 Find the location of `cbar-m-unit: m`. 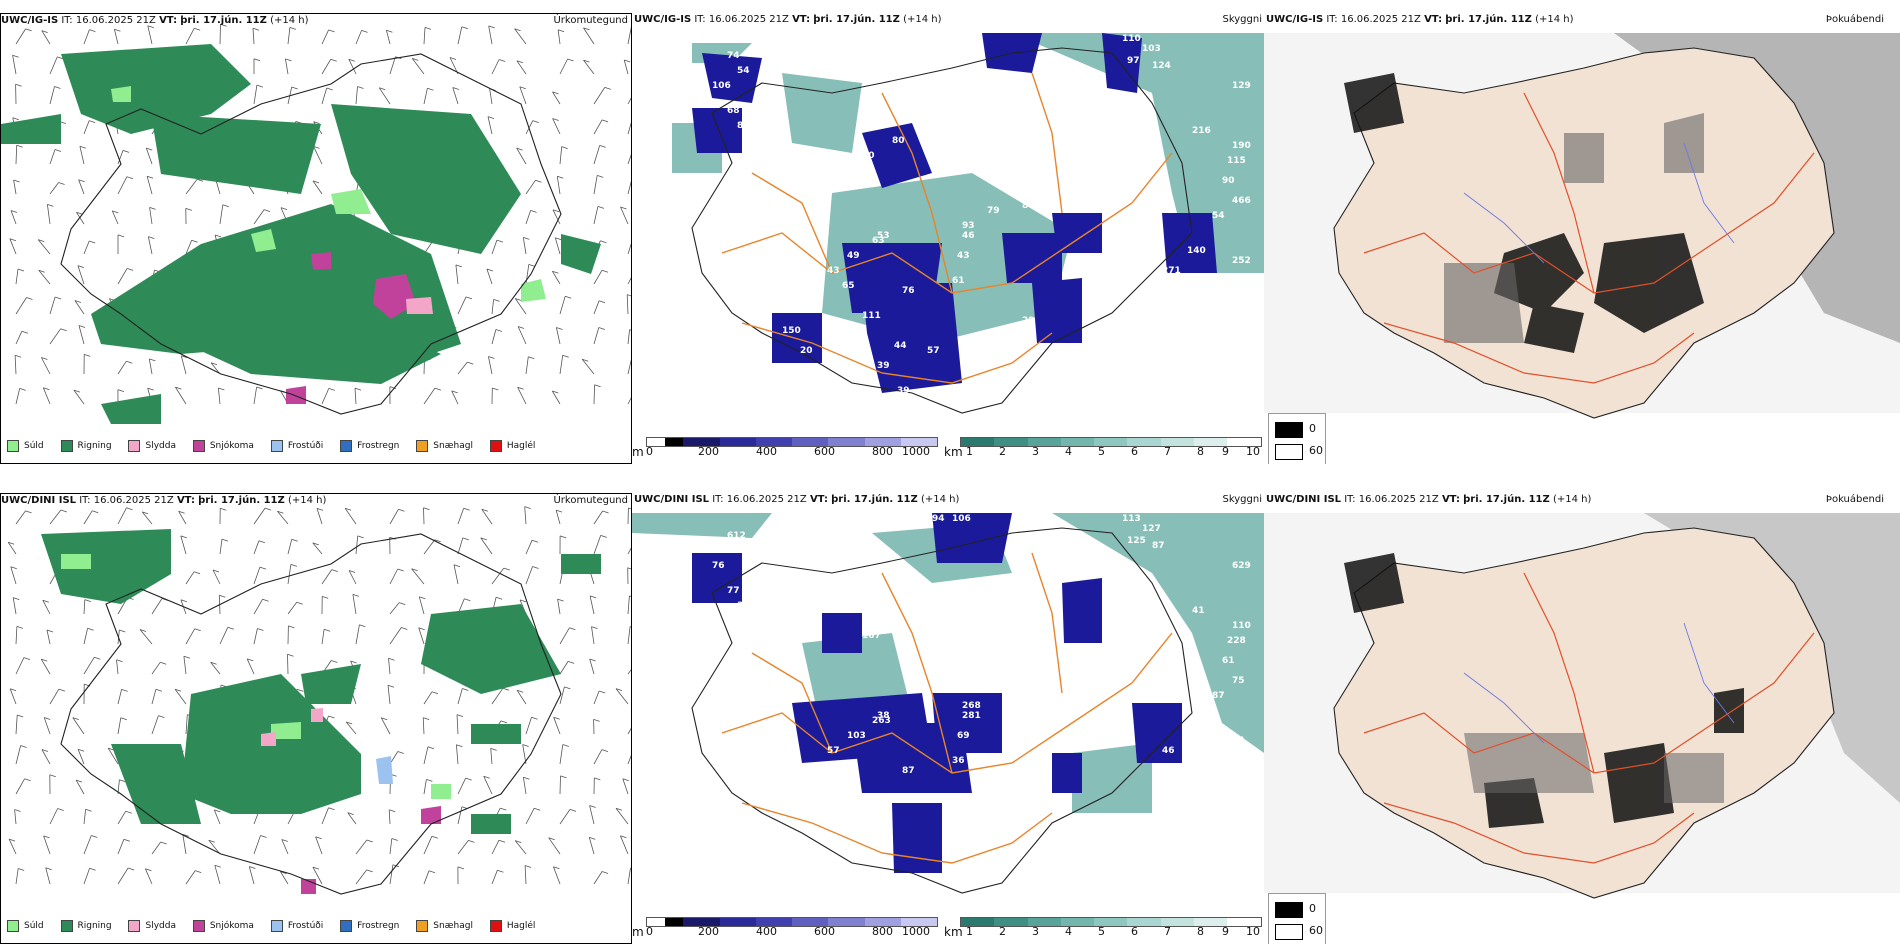

cbar-m-unit: m is located at coordinates (638, 932).